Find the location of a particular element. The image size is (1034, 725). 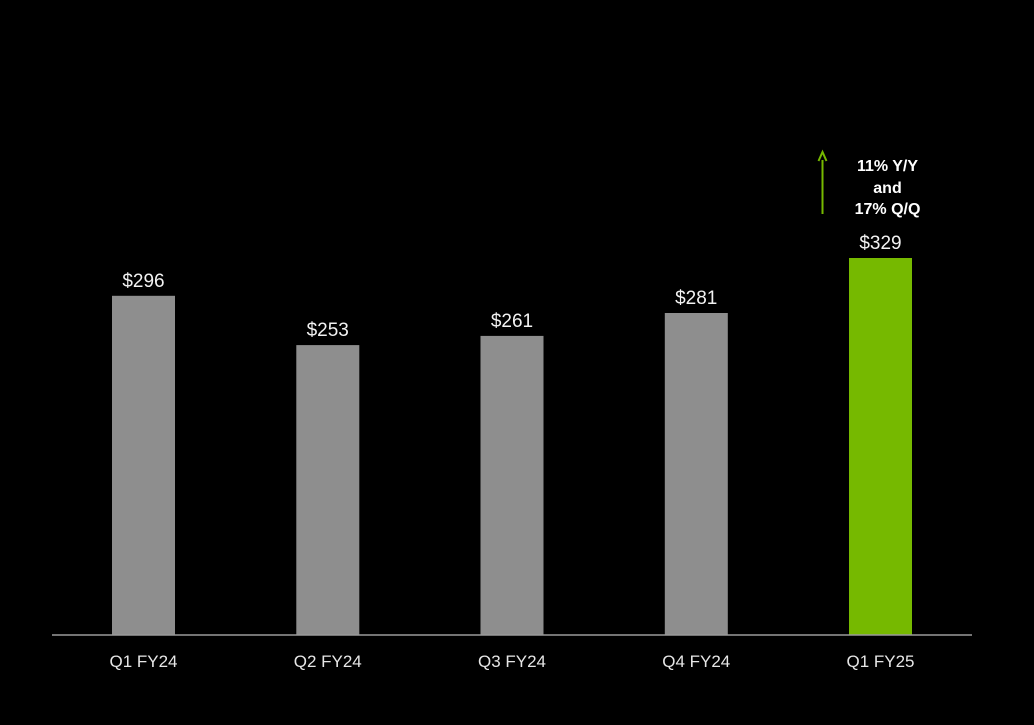

value-label-q4-fy24: $281 is located at coordinates (696, 298).